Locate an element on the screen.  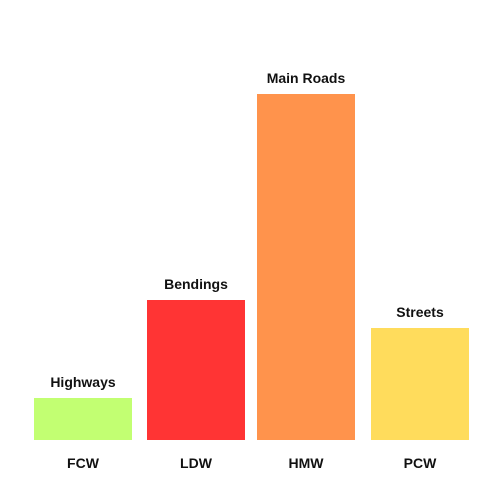
x-tick-labels: FCW LDW HMW PCW is located at coordinates (252, 463).